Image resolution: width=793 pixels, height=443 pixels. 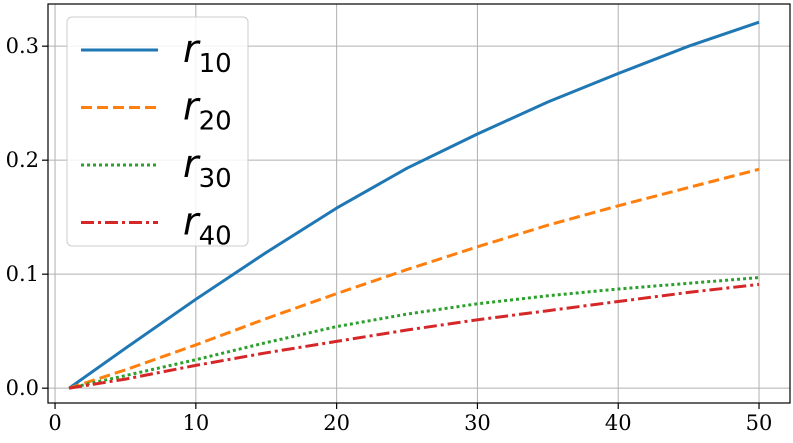 I want to click on legend-box, so click(x=157, y=131).